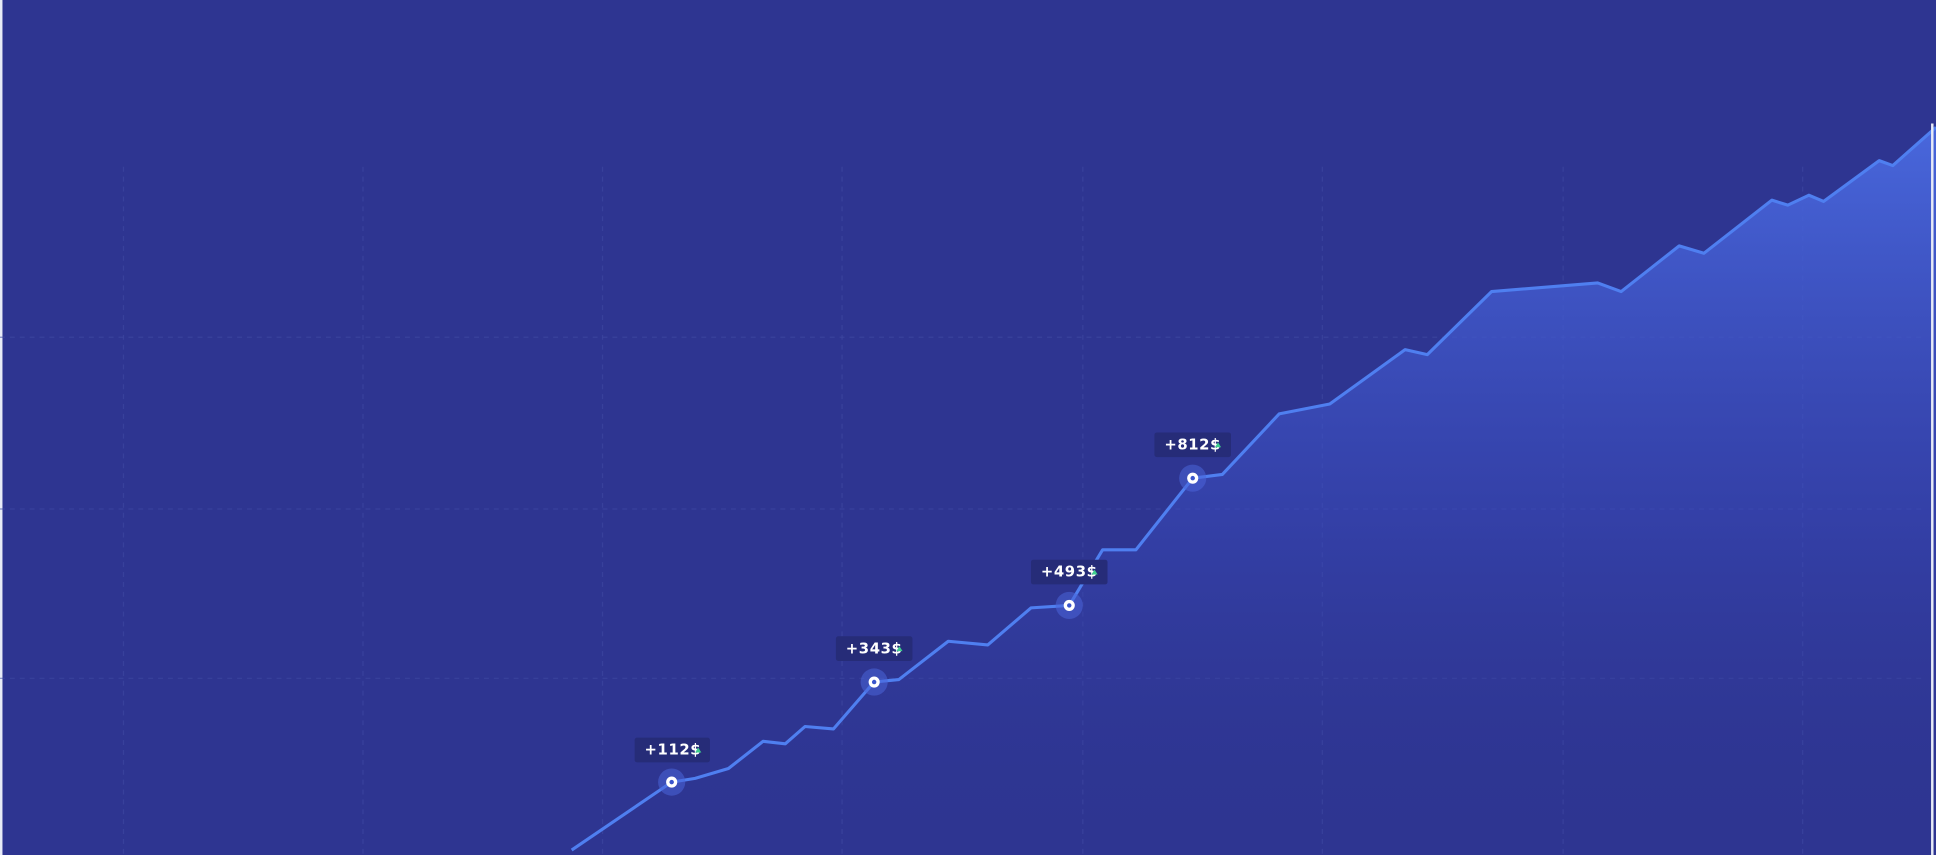 The height and width of the screenshot is (855, 1936). I want to click on tooltip: +343$, so click(874, 649).